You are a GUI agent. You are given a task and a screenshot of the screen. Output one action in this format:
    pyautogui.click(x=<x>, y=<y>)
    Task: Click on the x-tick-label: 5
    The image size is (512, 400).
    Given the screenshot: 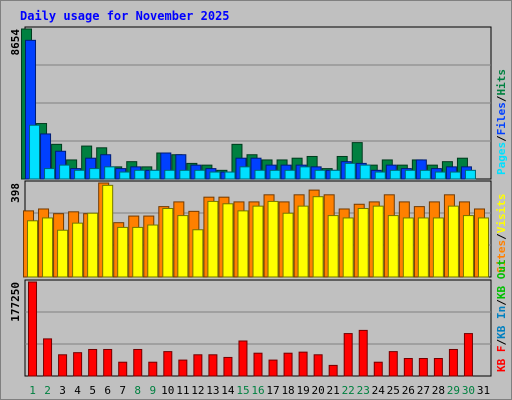 What is the action you would take?
    pyautogui.click(x=92, y=390)
    